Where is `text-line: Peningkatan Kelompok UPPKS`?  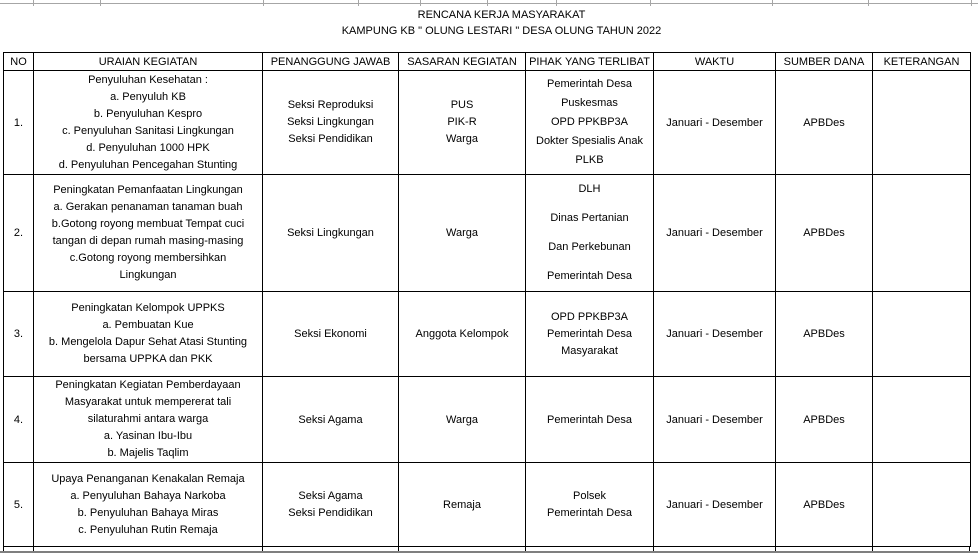
text-line: Peningkatan Kelompok UPPKS is located at coordinates (148, 308).